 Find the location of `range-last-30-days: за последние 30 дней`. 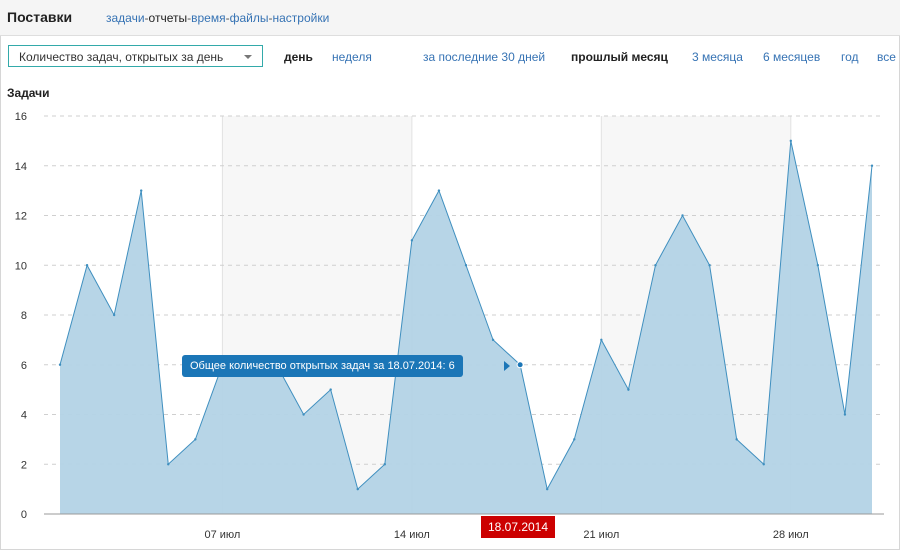

range-last-30-days: за последние 30 дней is located at coordinates (484, 57).